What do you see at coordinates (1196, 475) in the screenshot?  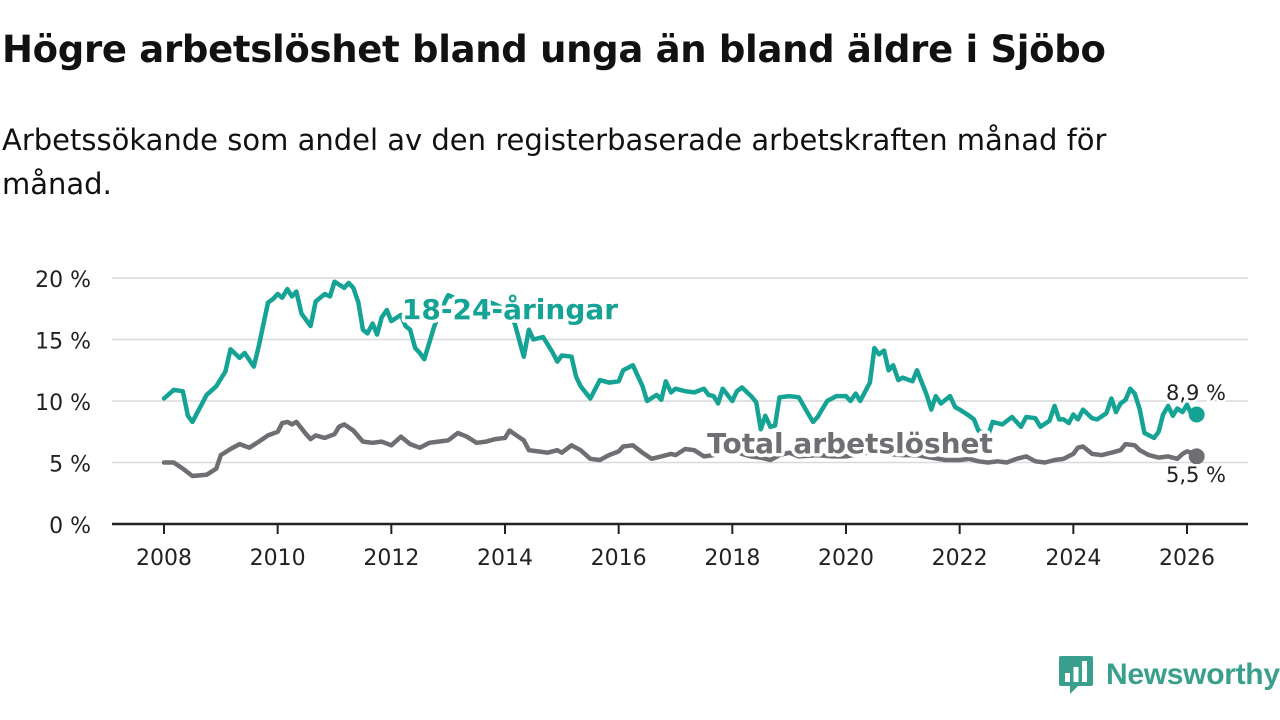 I see `end-value-total: 5,5 %` at bounding box center [1196, 475].